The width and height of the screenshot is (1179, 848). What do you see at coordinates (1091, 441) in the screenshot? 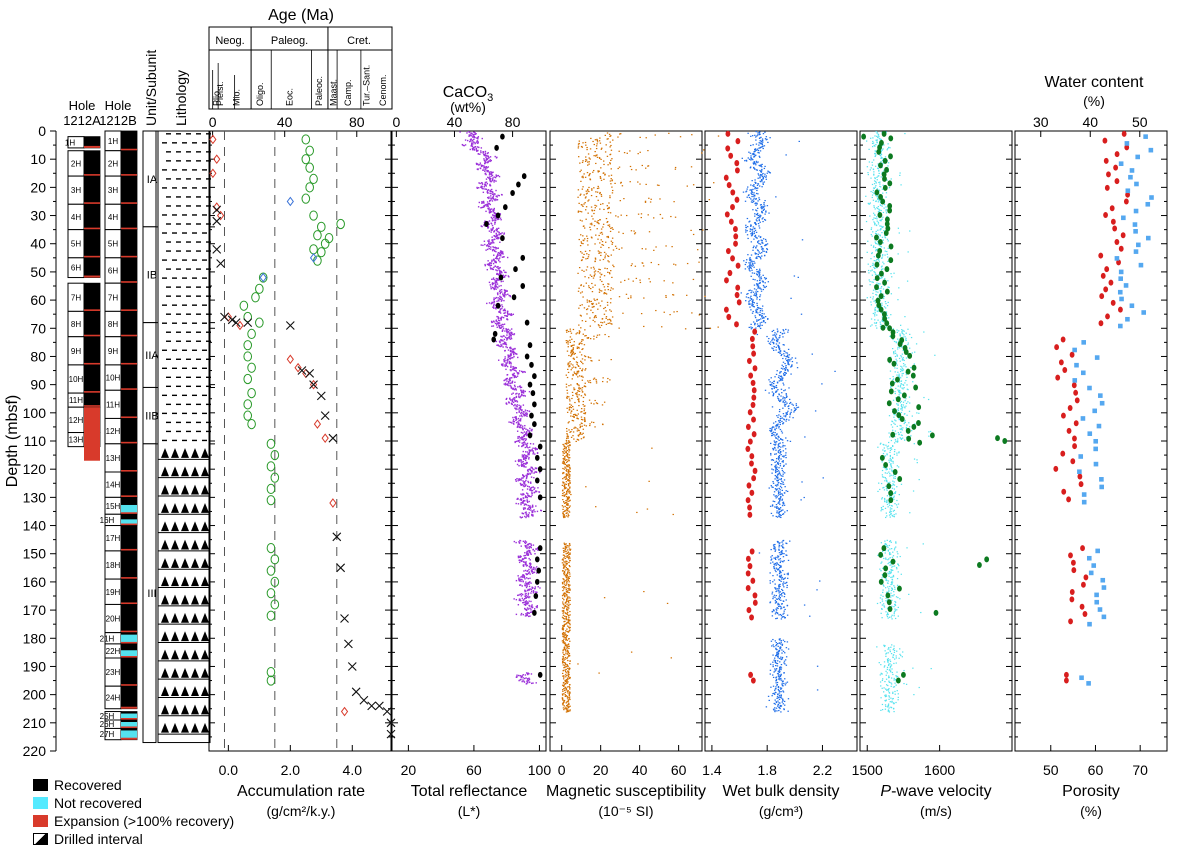
I see `panel-frame` at bounding box center [1091, 441].